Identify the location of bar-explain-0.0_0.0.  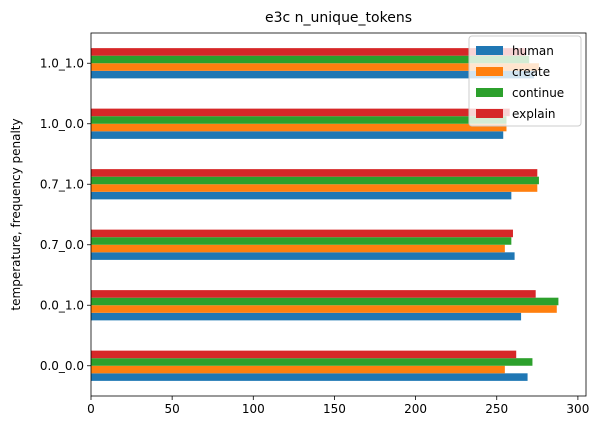
(304, 354).